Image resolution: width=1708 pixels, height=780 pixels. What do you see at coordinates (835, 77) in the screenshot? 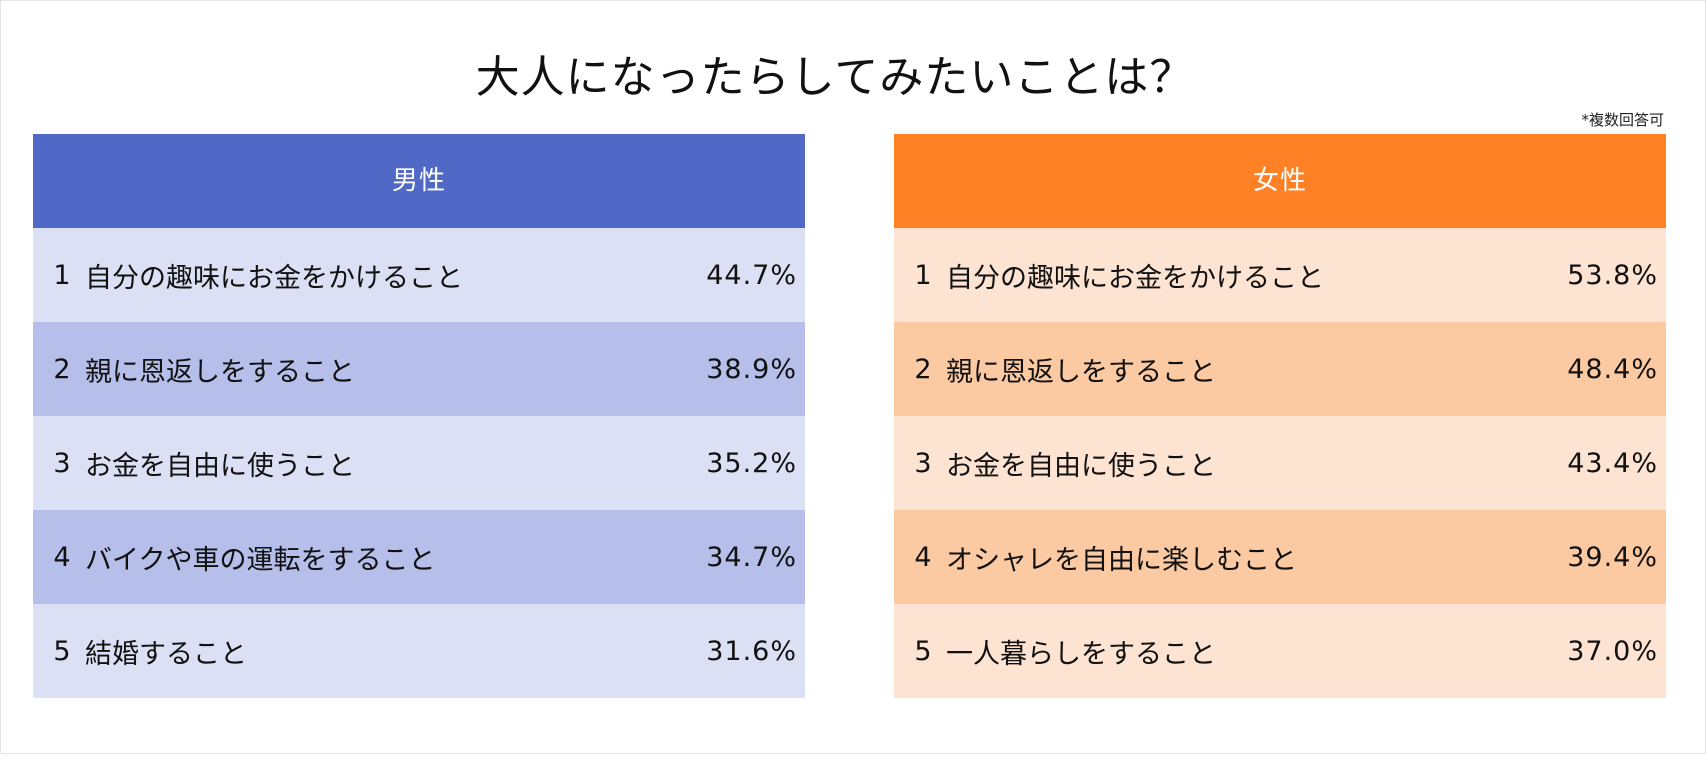
I see `chart-title: 大人になったらしてみたいことは？` at bounding box center [835, 77].